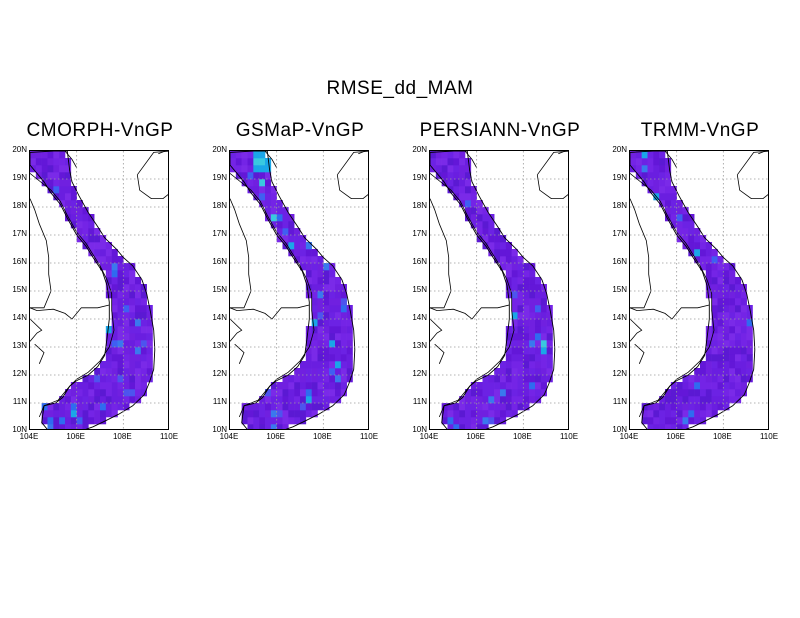 The height and width of the screenshot is (618, 800). I want to click on map-cmorph, so click(99, 290).